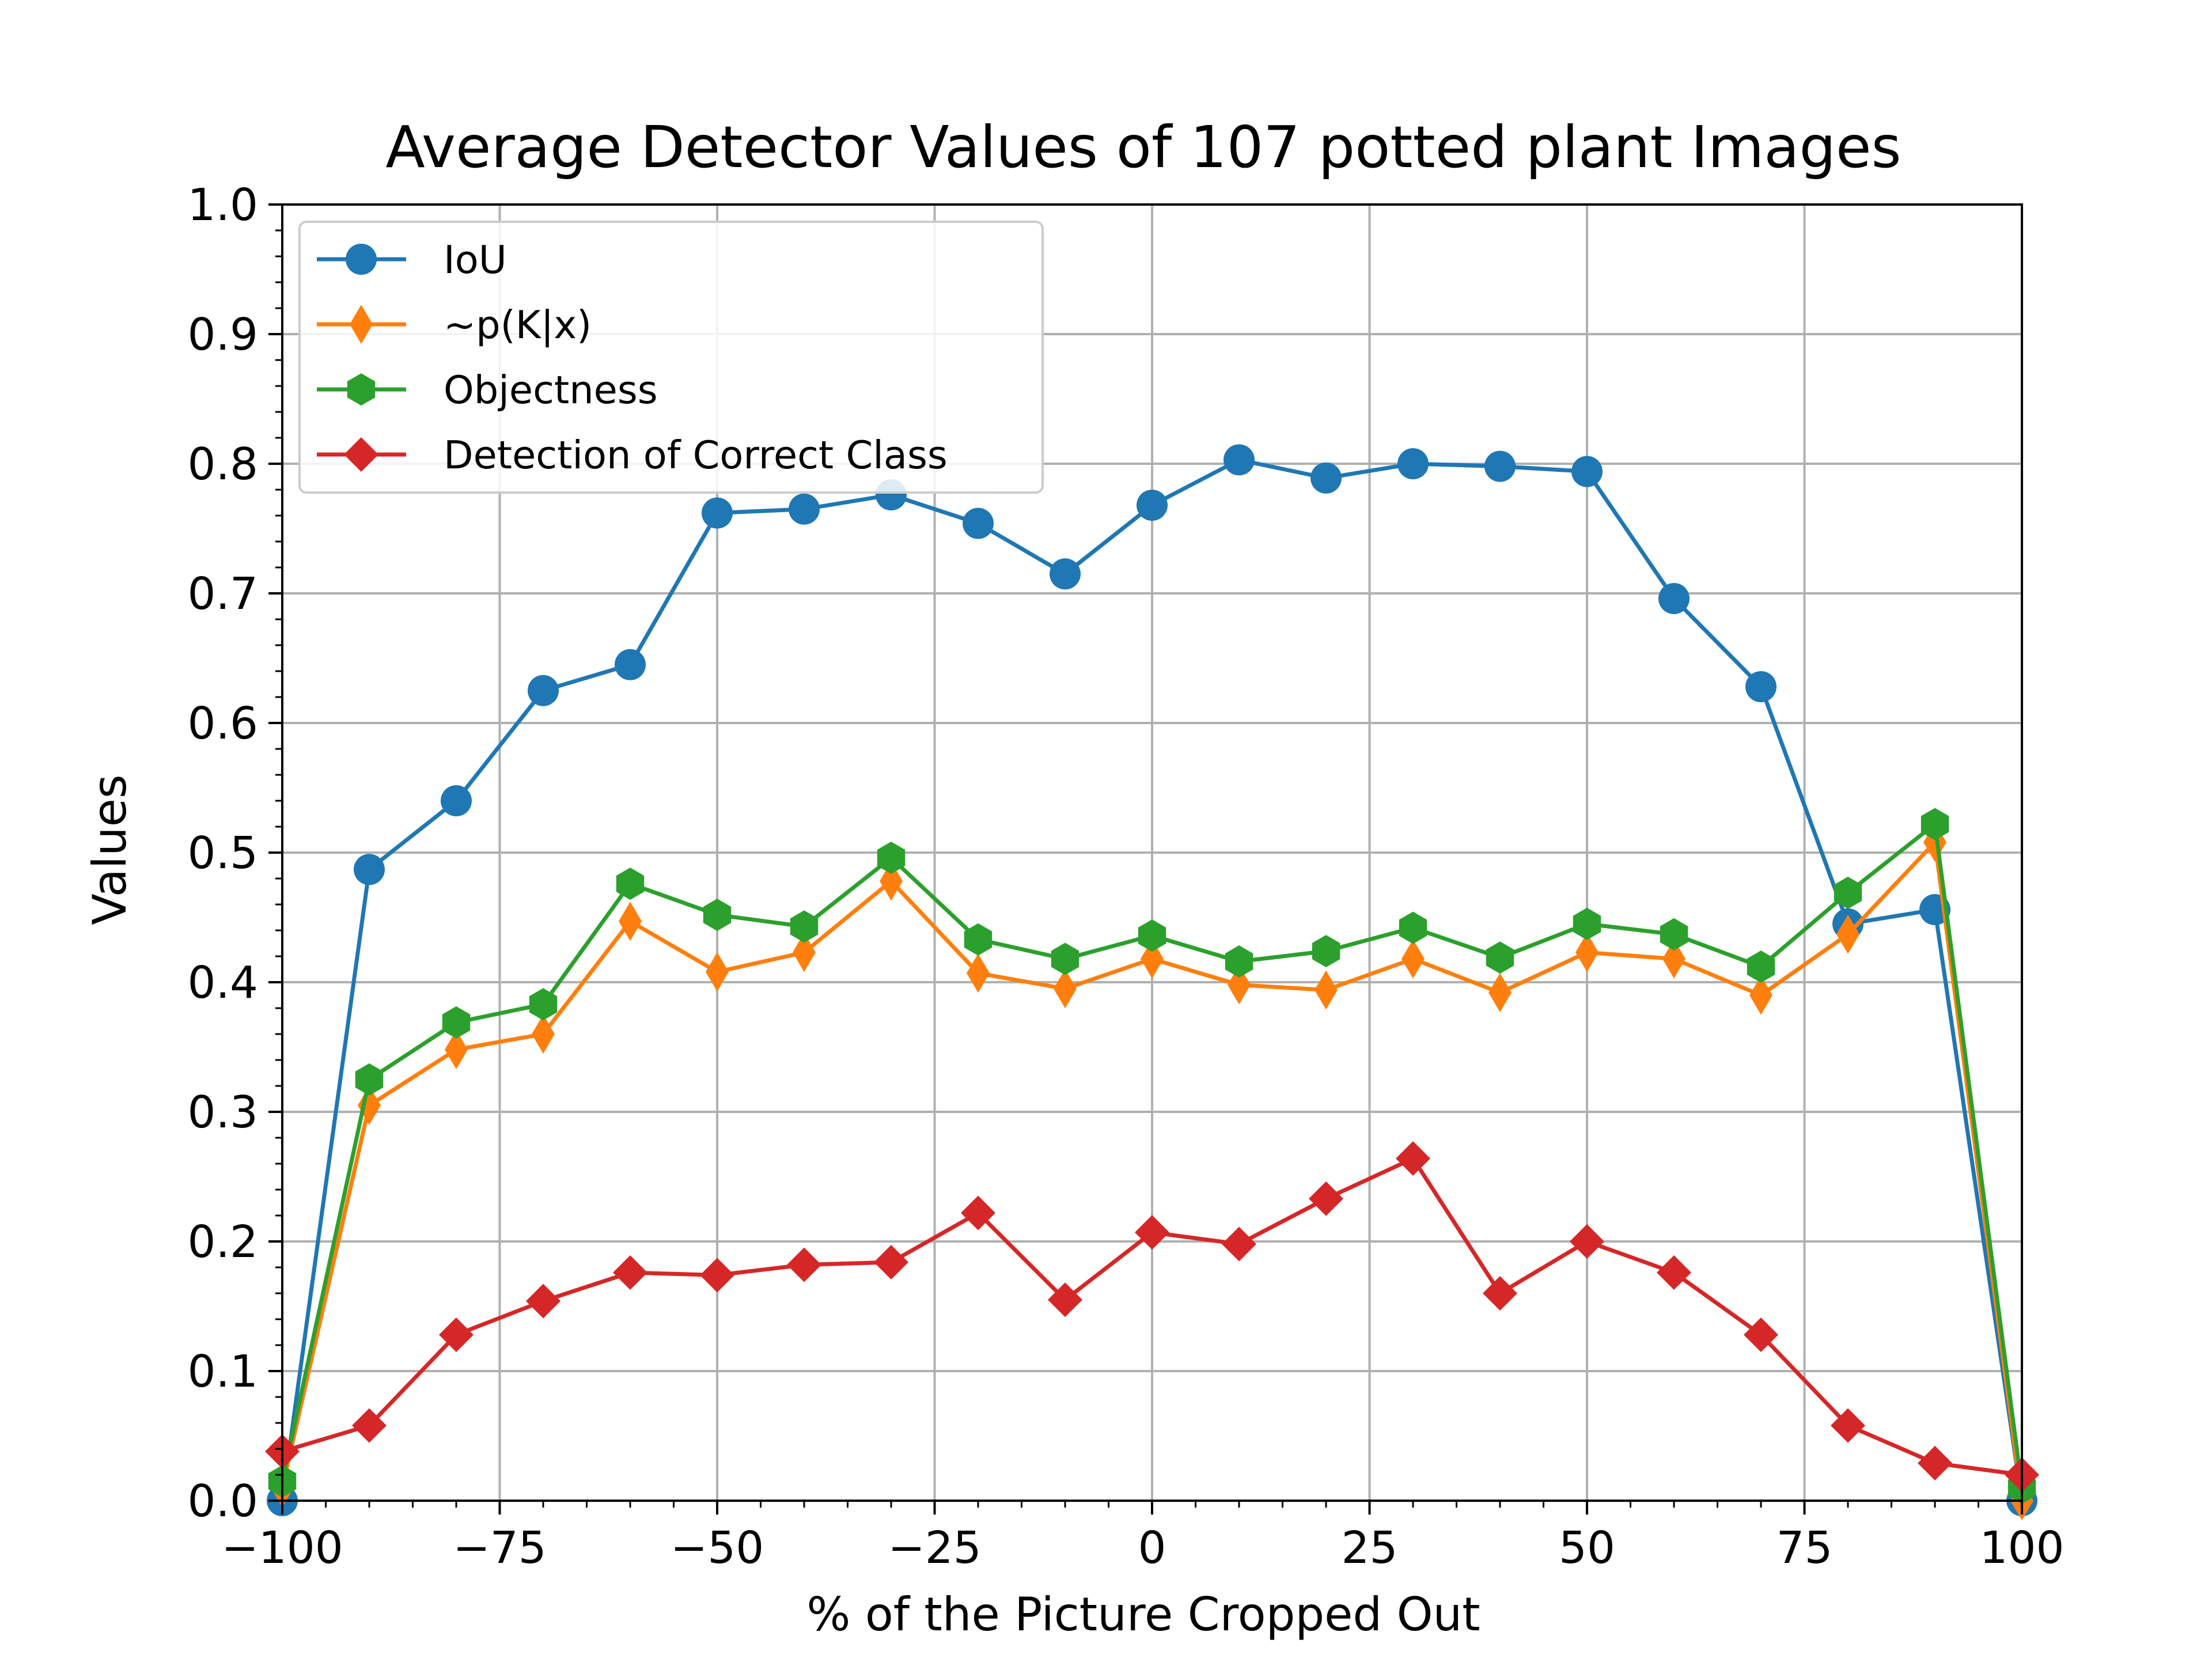  I want to click on y-tick-label: 0.9, so click(223, 335).